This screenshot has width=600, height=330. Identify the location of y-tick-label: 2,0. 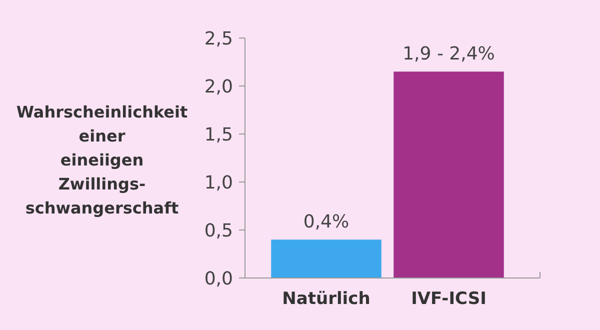
(218, 87).